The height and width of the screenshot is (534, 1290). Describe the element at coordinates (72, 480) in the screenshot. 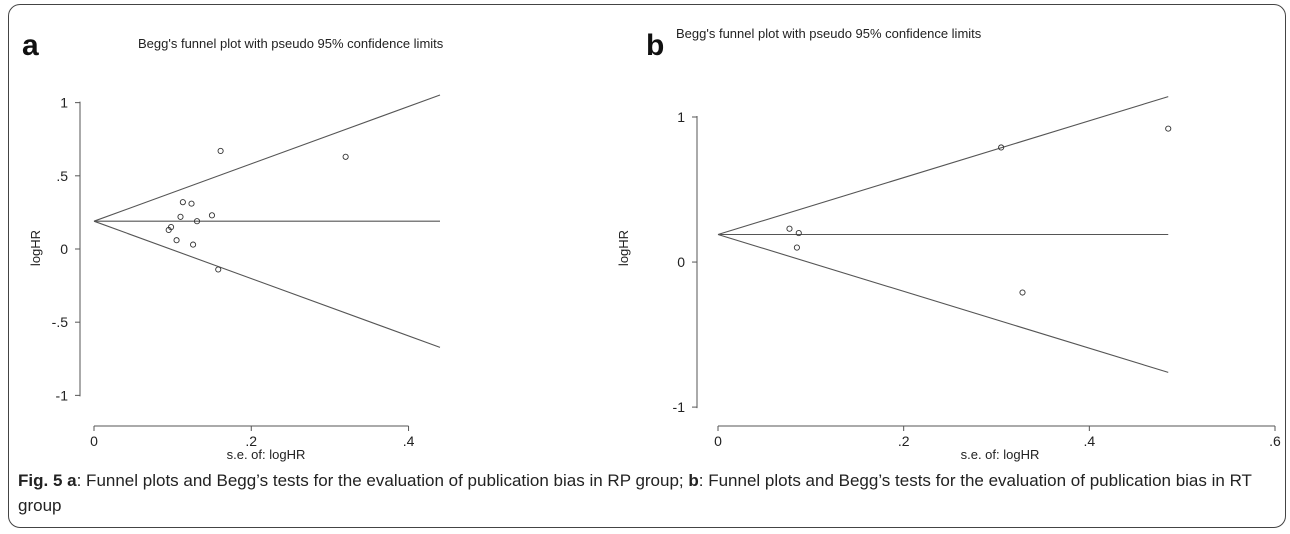

I see `caption-a-label: a` at that location.